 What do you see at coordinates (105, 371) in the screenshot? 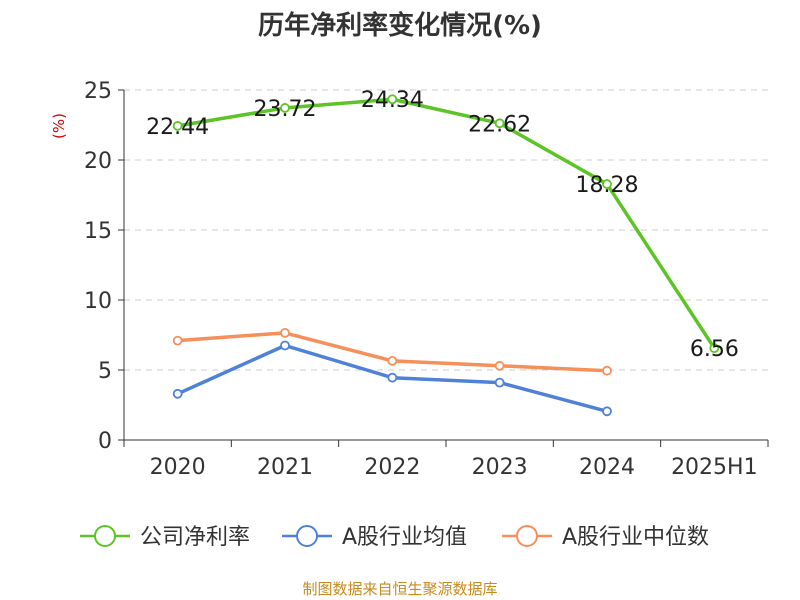
I see `y-tick-label: 5` at bounding box center [105, 371].